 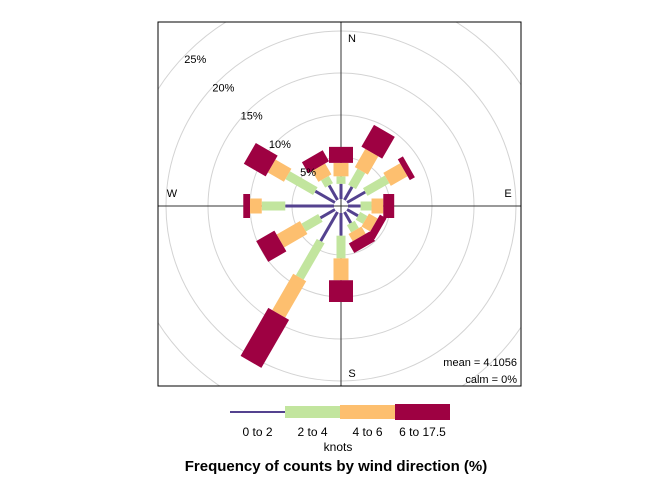 What do you see at coordinates (338, 447) in the screenshot?
I see `legend-title: knots` at bounding box center [338, 447].